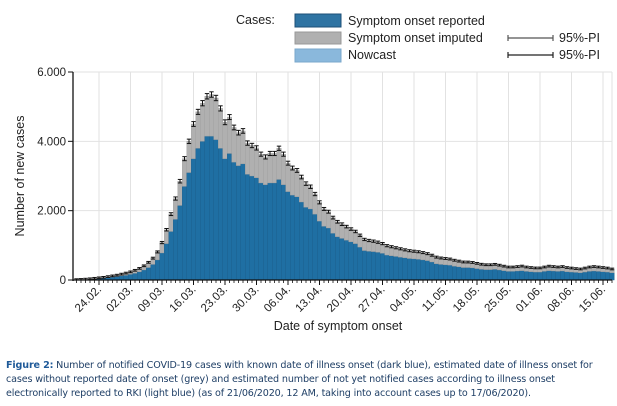 The image size is (617, 406). I want to click on x-tick-label: 15.06., so click(592, 299).